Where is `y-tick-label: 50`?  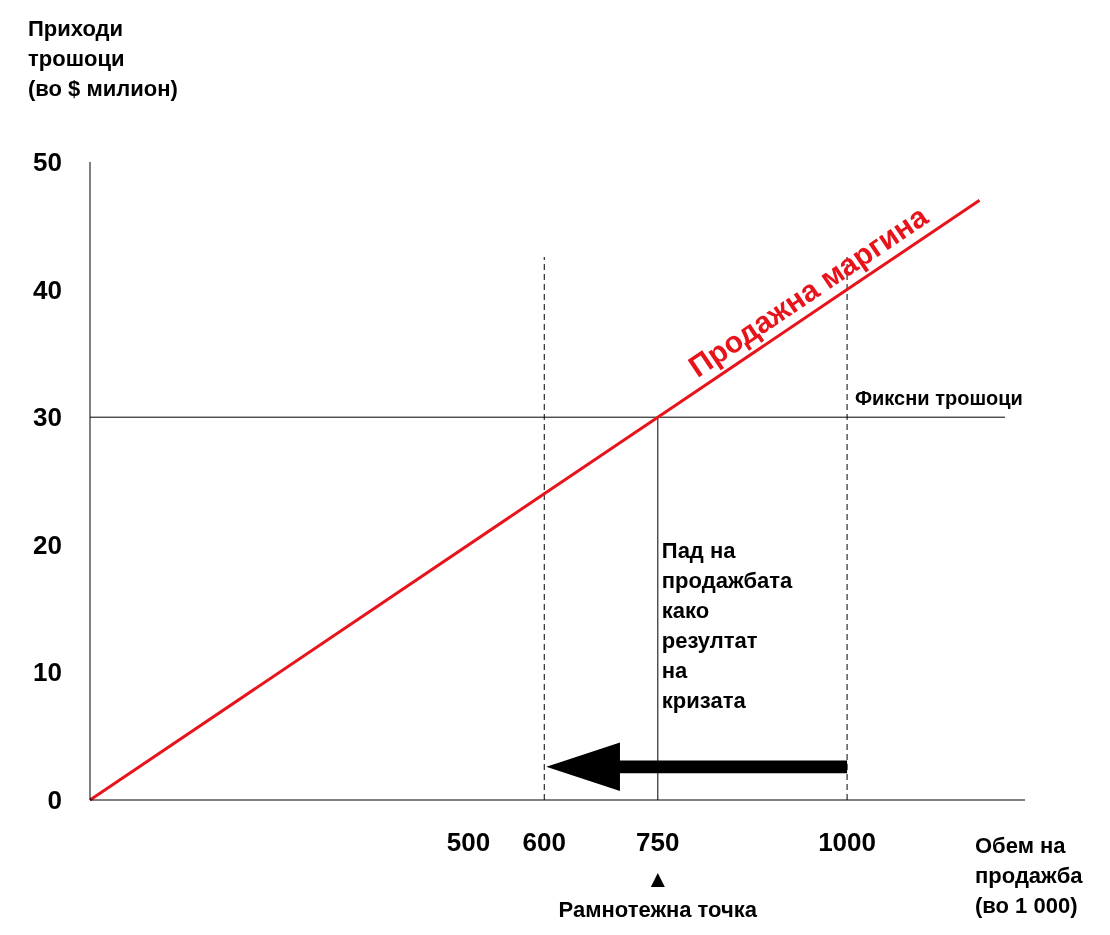 y-tick-label: 50 is located at coordinates (47, 162).